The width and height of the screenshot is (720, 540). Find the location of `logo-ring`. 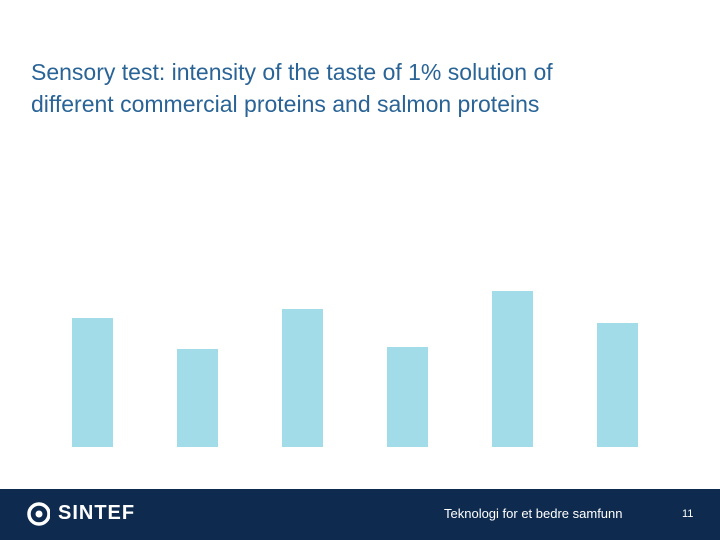

logo-ring is located at coordinates (38, 514).